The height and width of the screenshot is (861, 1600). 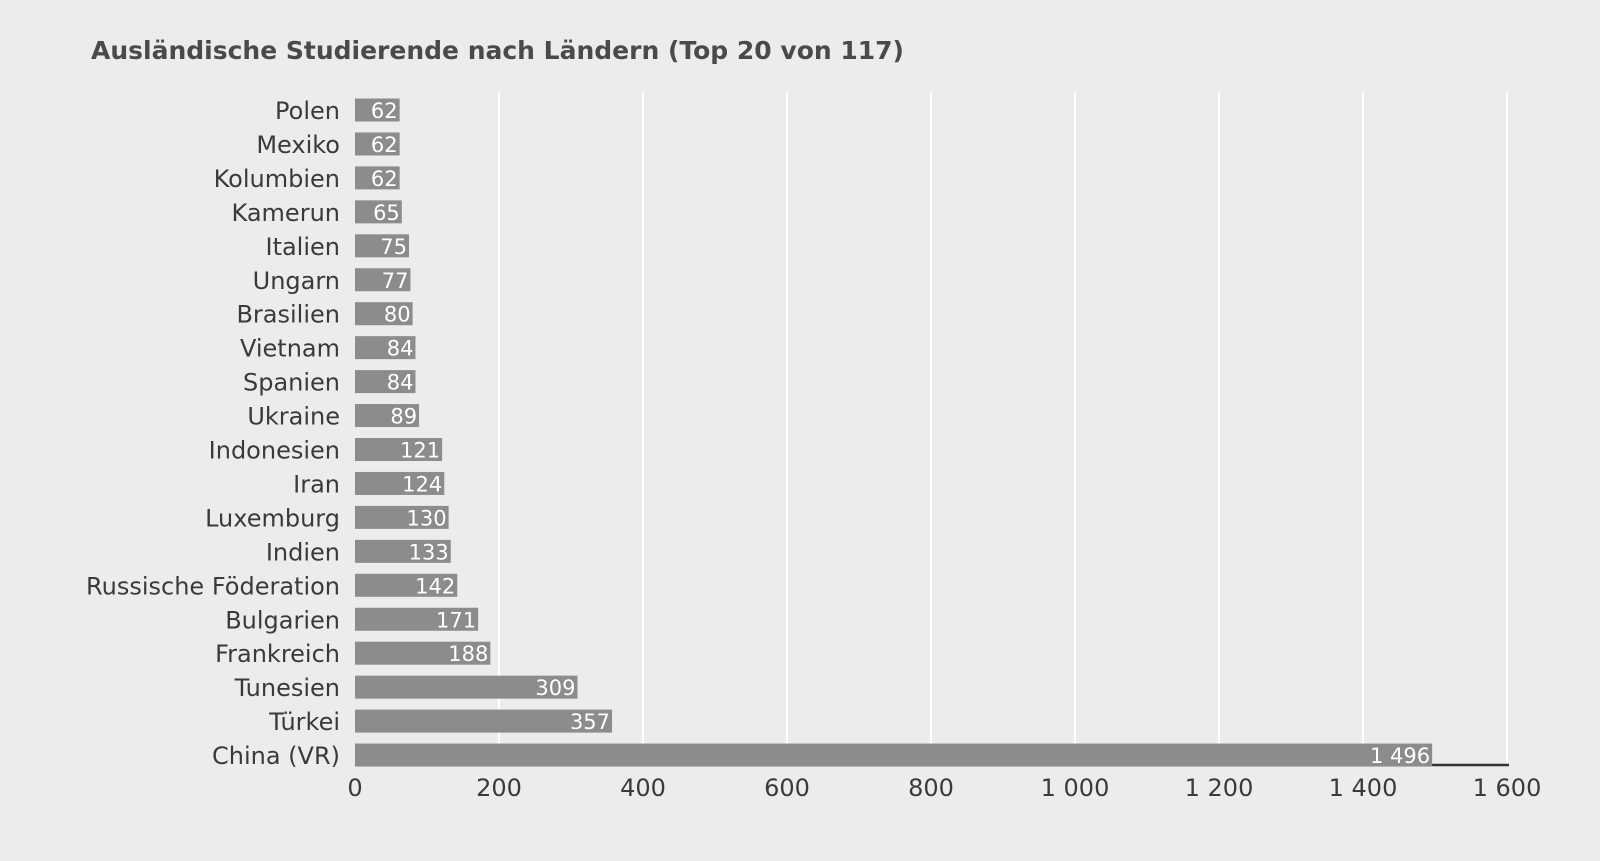 I want to click on x-tick-label: 1 000, so click(x=1075, y=788).